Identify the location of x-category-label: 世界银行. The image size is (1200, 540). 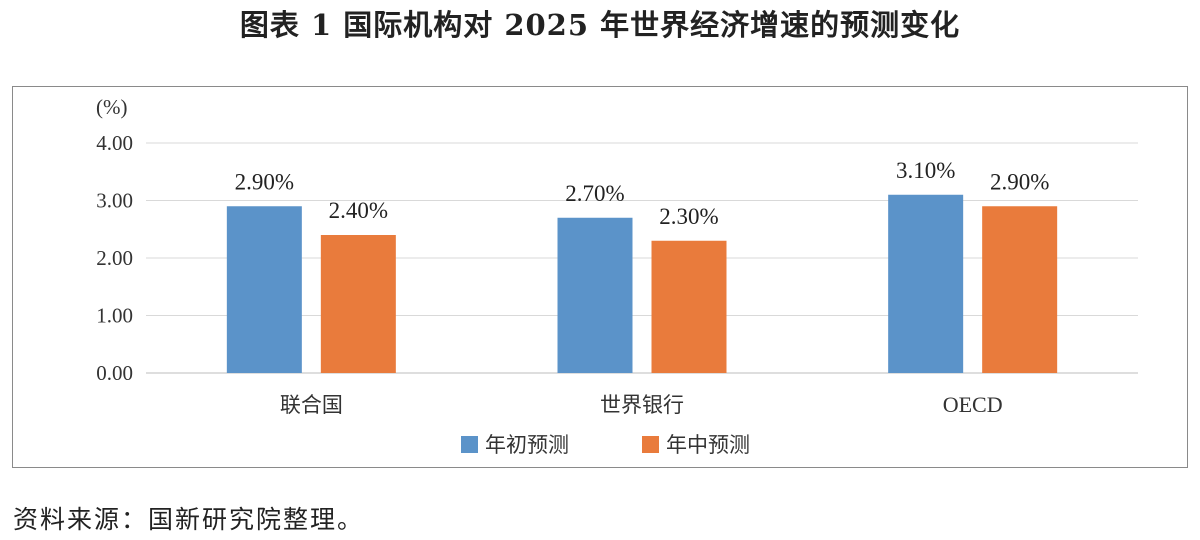
(642, 405).